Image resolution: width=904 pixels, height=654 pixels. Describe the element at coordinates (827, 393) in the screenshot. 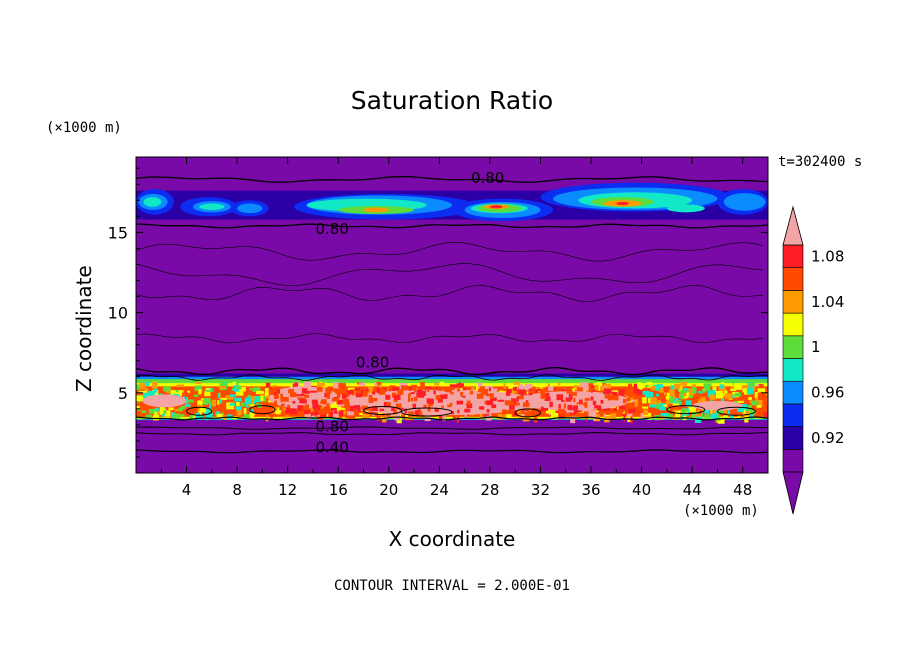

I see `colorbar-label-1: 0.96` at that location.